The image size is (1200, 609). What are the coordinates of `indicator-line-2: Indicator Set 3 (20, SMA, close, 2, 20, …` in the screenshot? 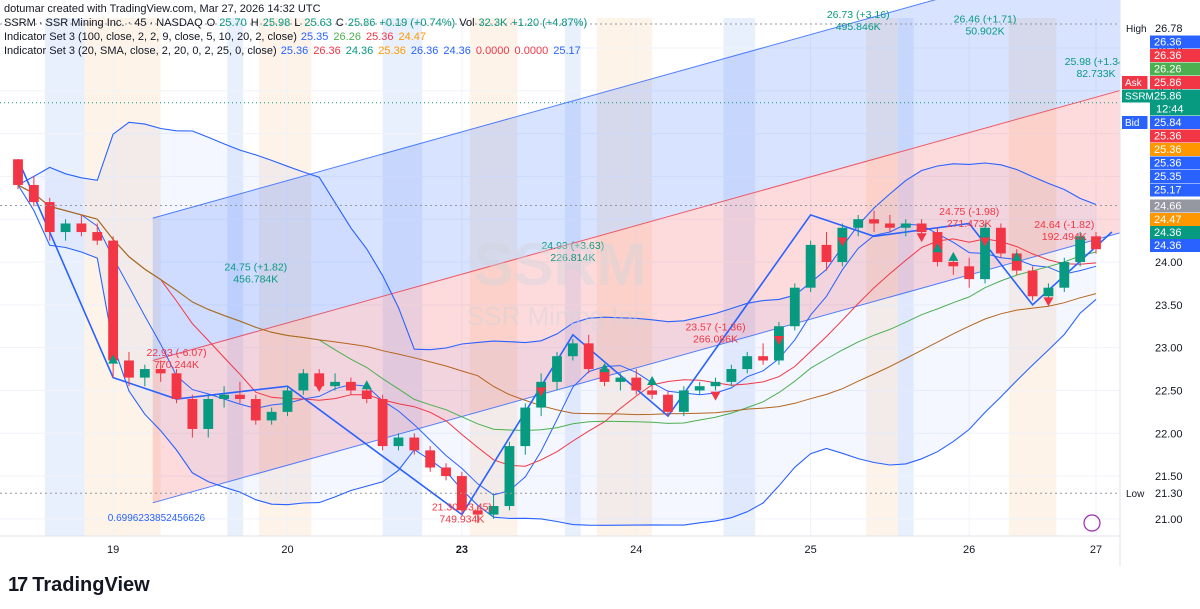 It's located at (295, 51).